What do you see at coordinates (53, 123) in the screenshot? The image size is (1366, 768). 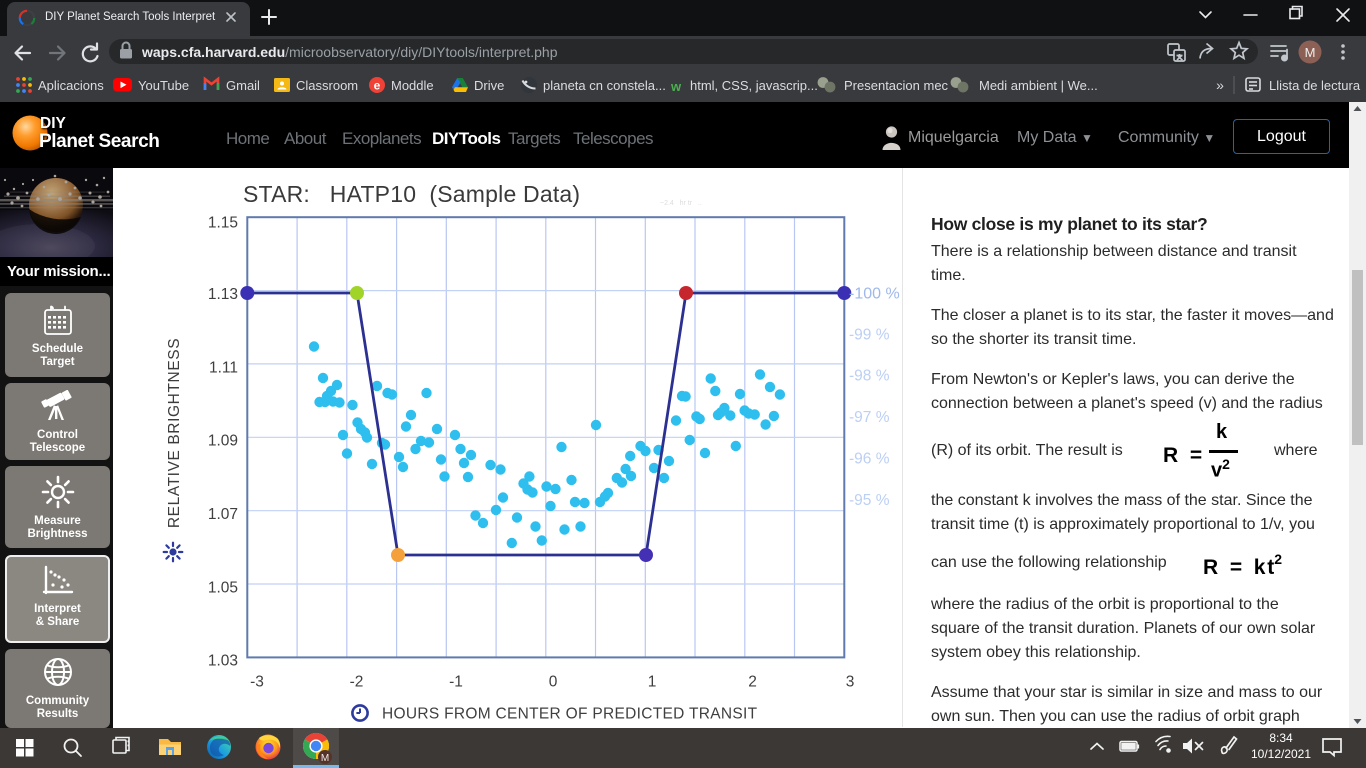 I see `svg-text: DIY` at bounding box center [53, 123].